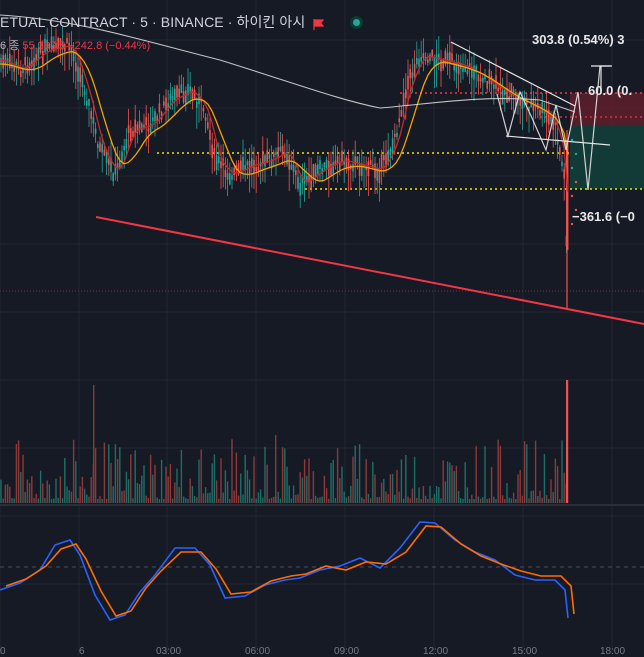 This screenshot has height=657, width=644. I want to click on target-level-label: 60.0 (0., so click(610, 90).